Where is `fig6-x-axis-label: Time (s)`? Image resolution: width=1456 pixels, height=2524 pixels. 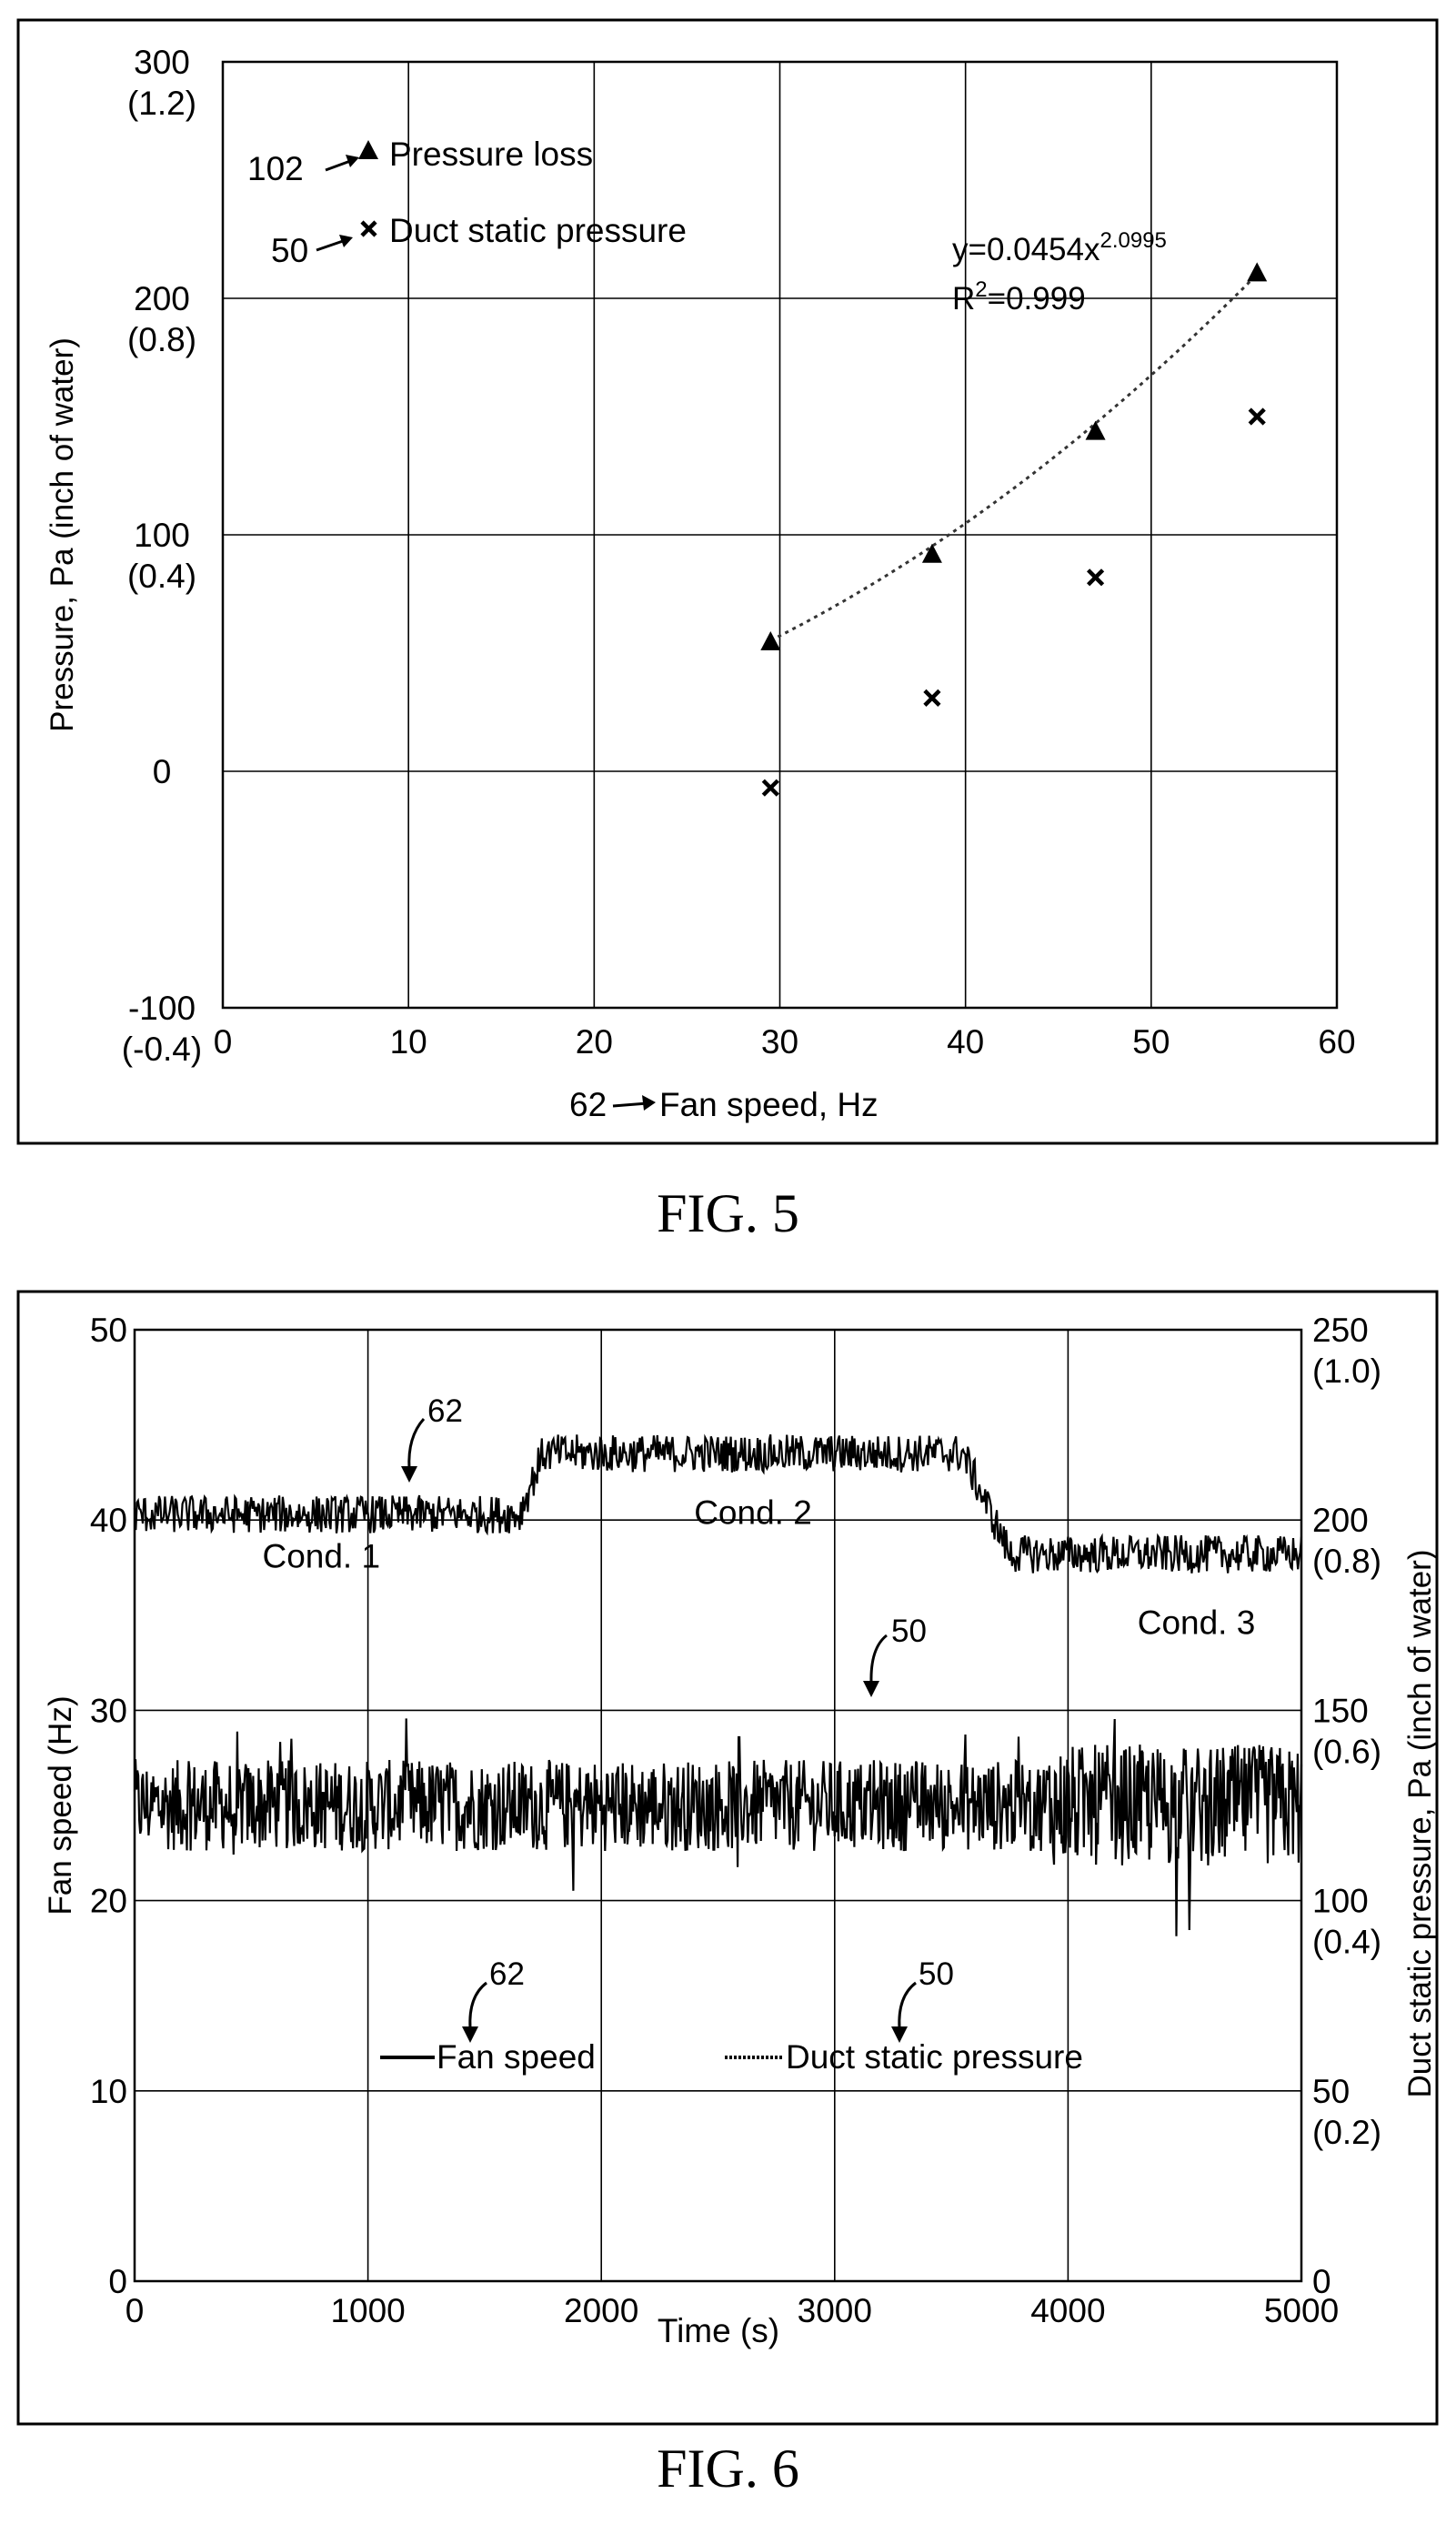 fig6-x-axis-label: Time (s) is located at coordinates (718, 2331).